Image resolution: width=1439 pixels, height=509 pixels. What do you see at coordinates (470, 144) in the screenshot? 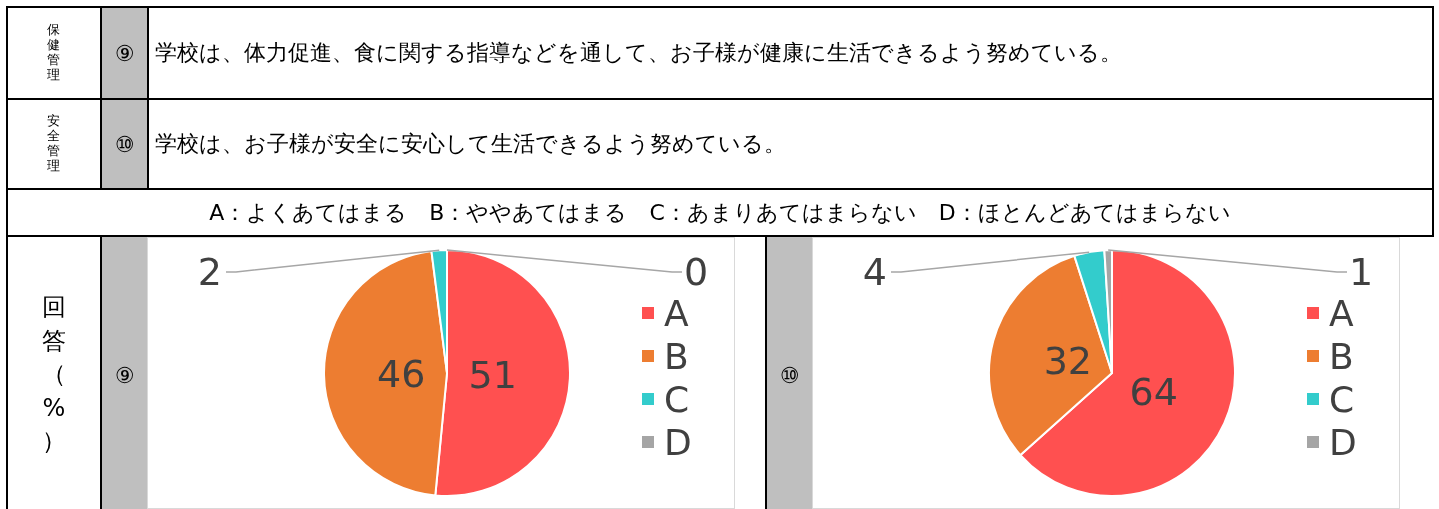
I see `text: 学校は、お子様が安全に安心して生活できるよう努めている。` at bounding box center [470, 144].